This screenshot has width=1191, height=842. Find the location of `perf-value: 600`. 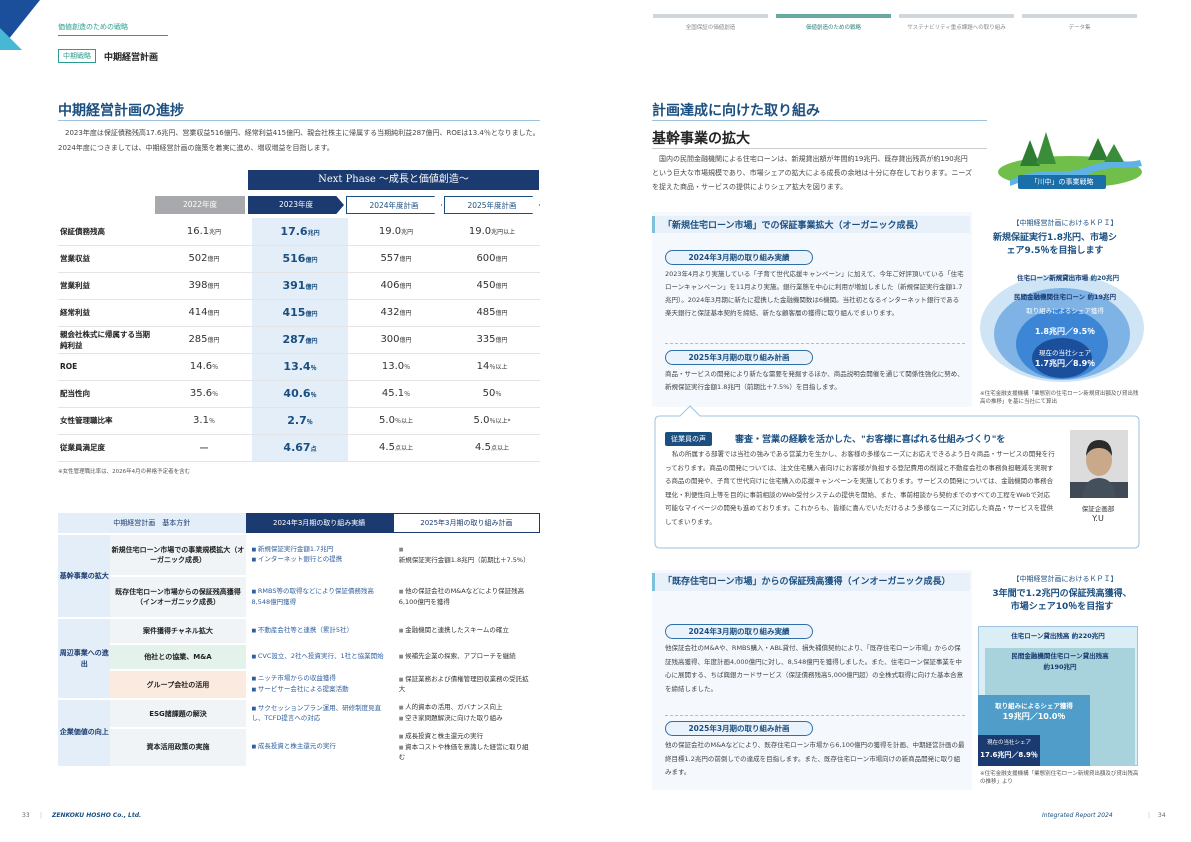

perf-value: 600 is located at coordinates (486, 258).